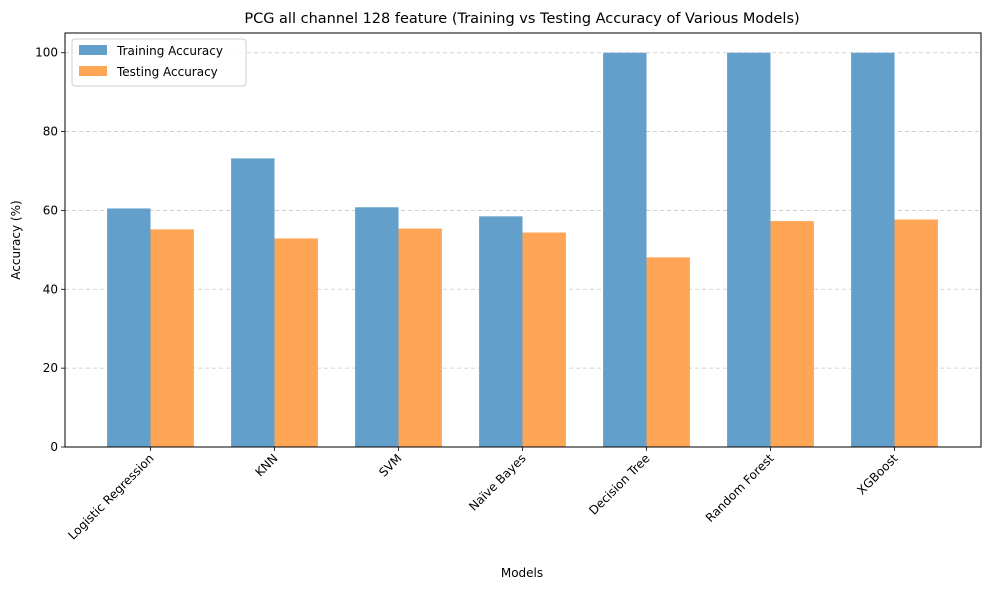 This screenshot has width=989, height=590. I want to click on legend-box, so click(159, 62).